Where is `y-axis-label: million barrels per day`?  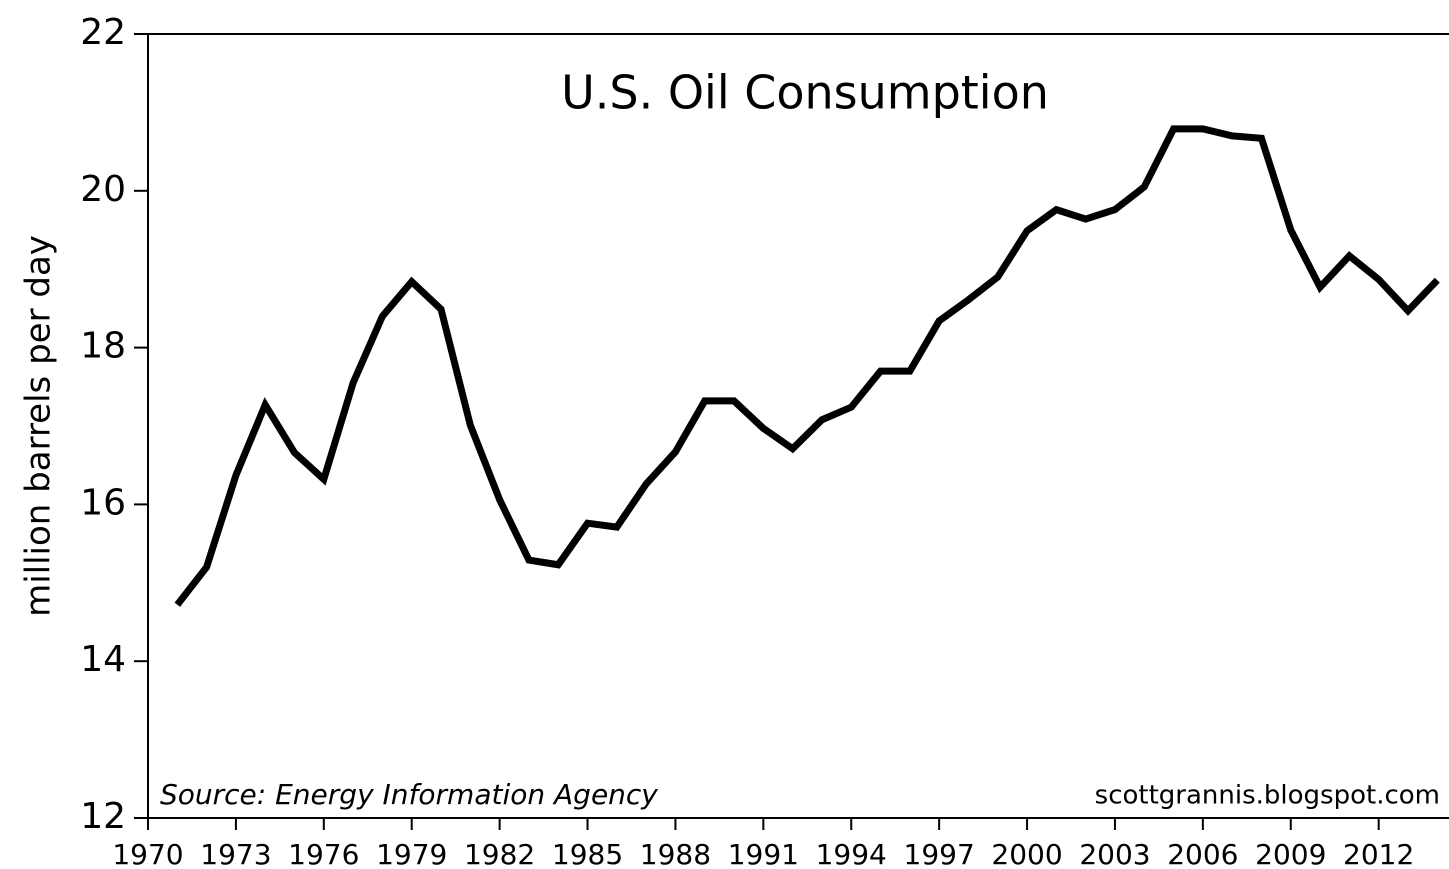 y-axis-label: million barrels per day is located at coordinates (39, 426).